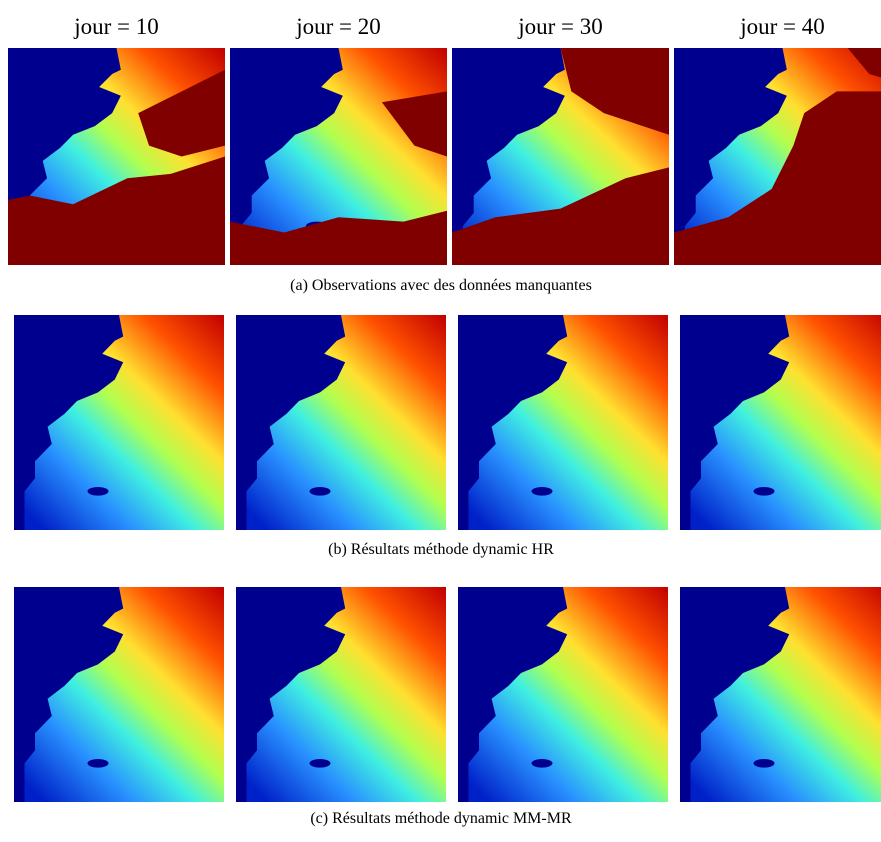  What do you see at coordinates (441, 818) in the screenshot?
I see `caption: (c) Résultats méthode dynamic MM-MR` at bounding box center [441, 818].